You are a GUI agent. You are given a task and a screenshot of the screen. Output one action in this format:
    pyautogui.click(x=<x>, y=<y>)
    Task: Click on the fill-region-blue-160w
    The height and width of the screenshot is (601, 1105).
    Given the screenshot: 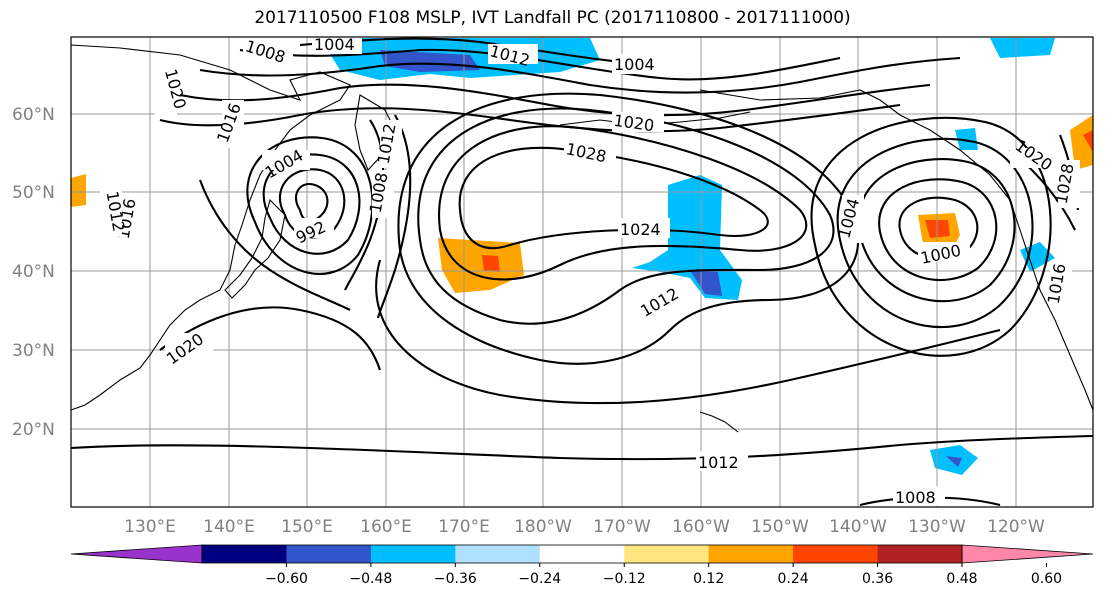 What is the action you would take?
    pyautogui.click(x=687, y=237)
    